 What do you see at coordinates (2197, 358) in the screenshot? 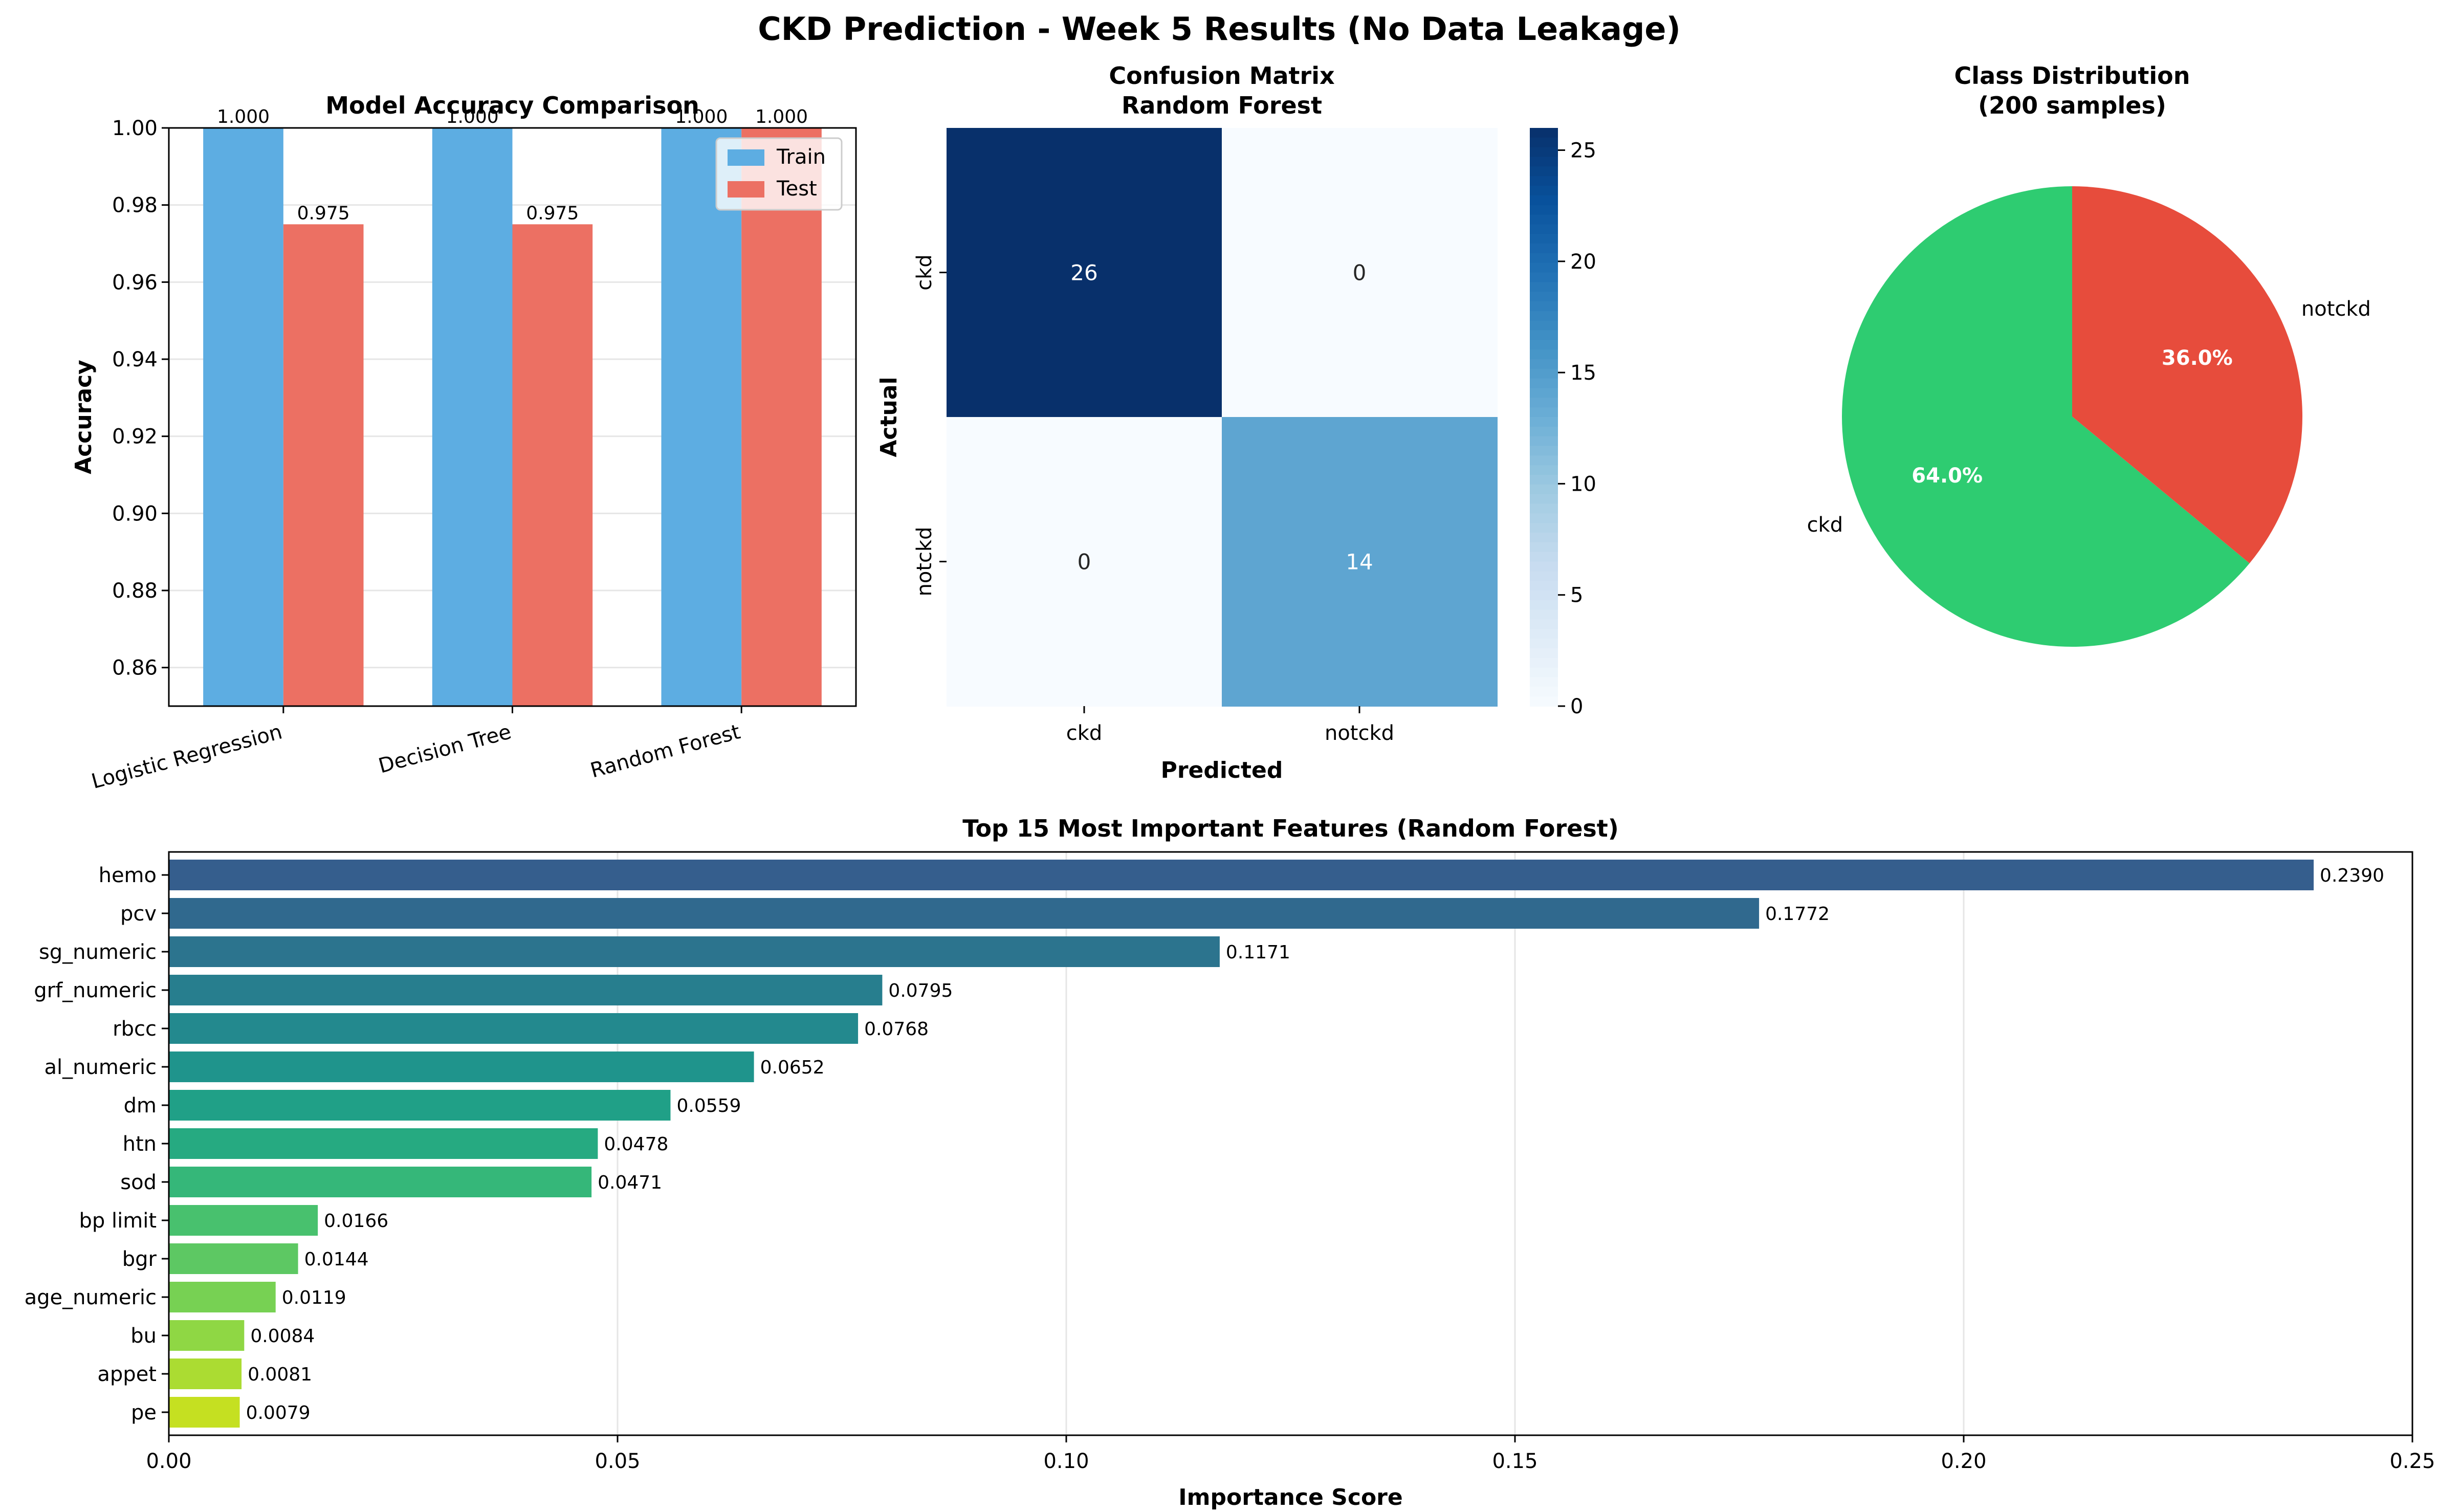
I see `pie-percent-label: 36.0%` at bounding box center [2197, 358].